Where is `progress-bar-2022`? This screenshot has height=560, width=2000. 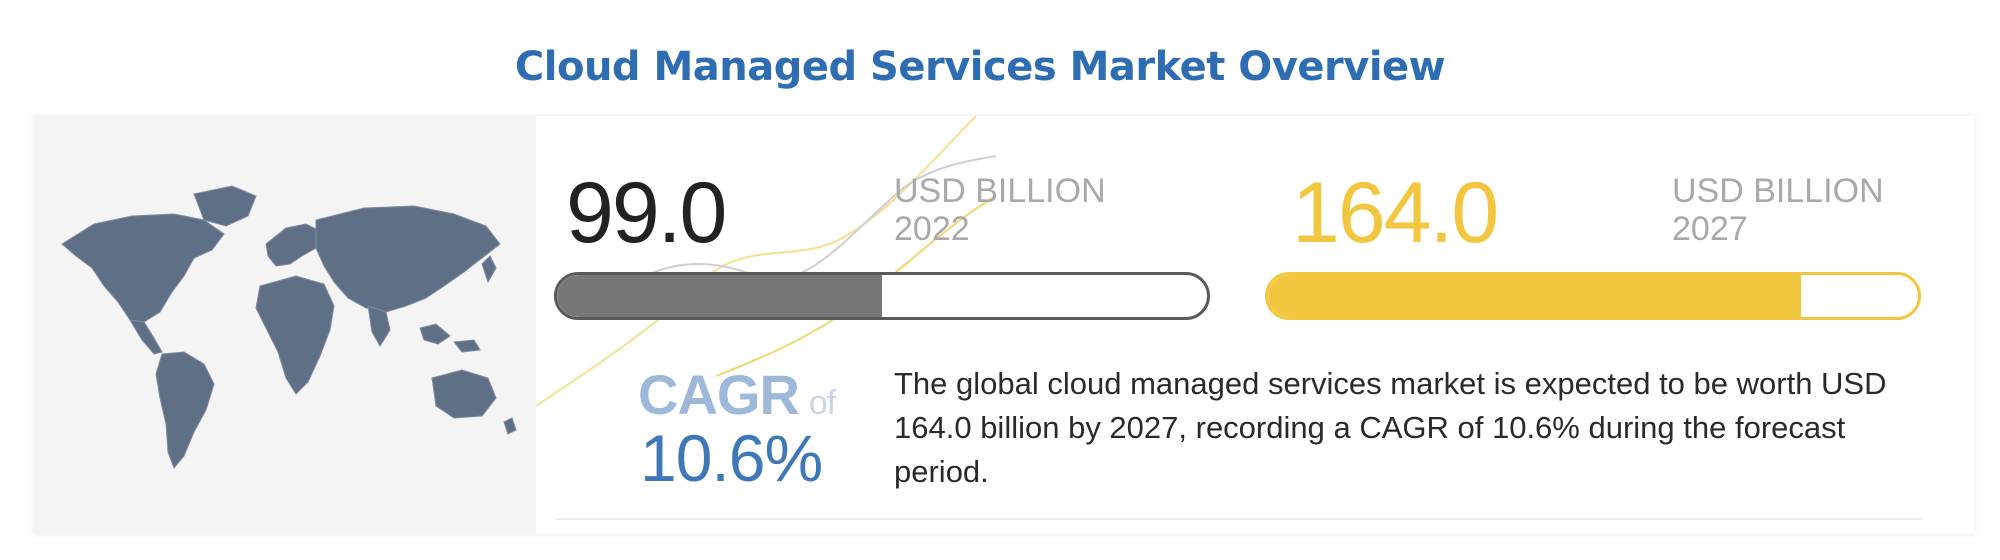 progress-bar-2022 is located at coordinates (882, 296).